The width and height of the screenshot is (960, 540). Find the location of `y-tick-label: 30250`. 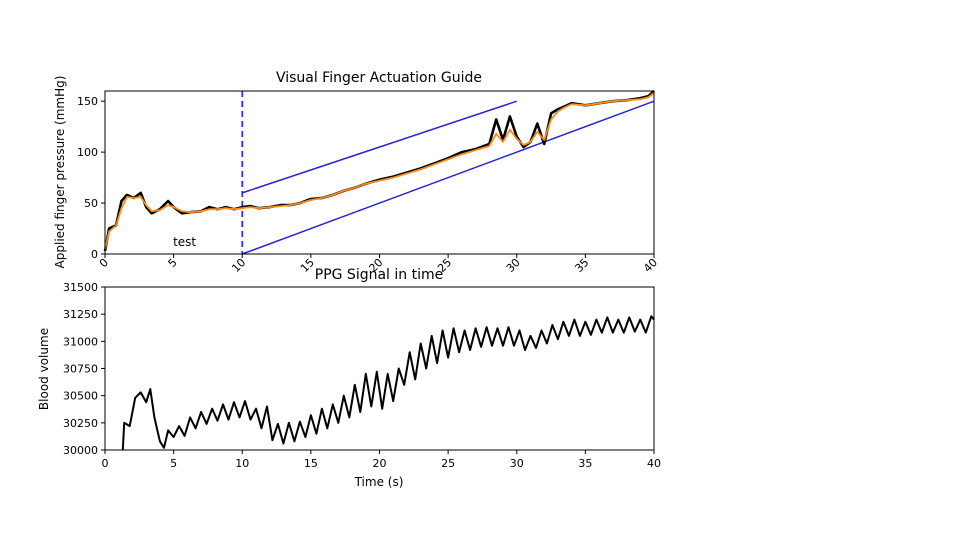

y-tick-label: 30250 is located at coordinates (80, 423).